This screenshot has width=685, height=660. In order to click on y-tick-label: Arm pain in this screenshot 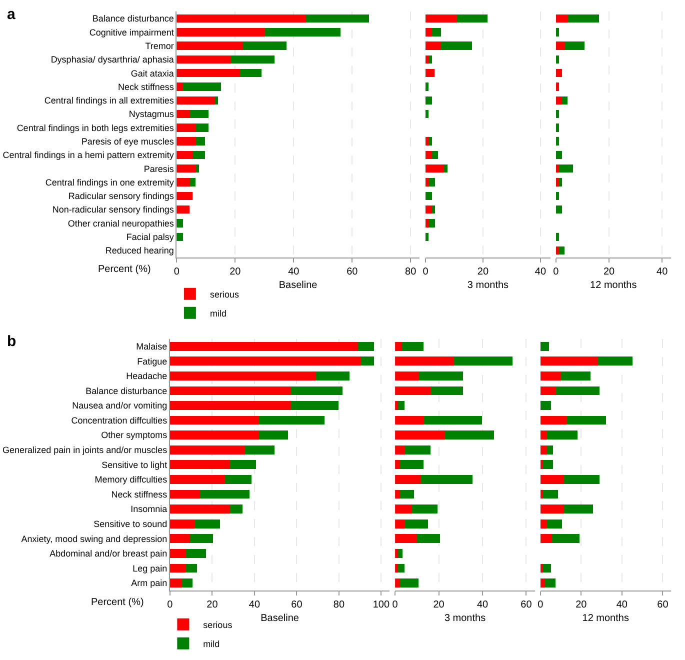, I will do `click(149, 583)`.